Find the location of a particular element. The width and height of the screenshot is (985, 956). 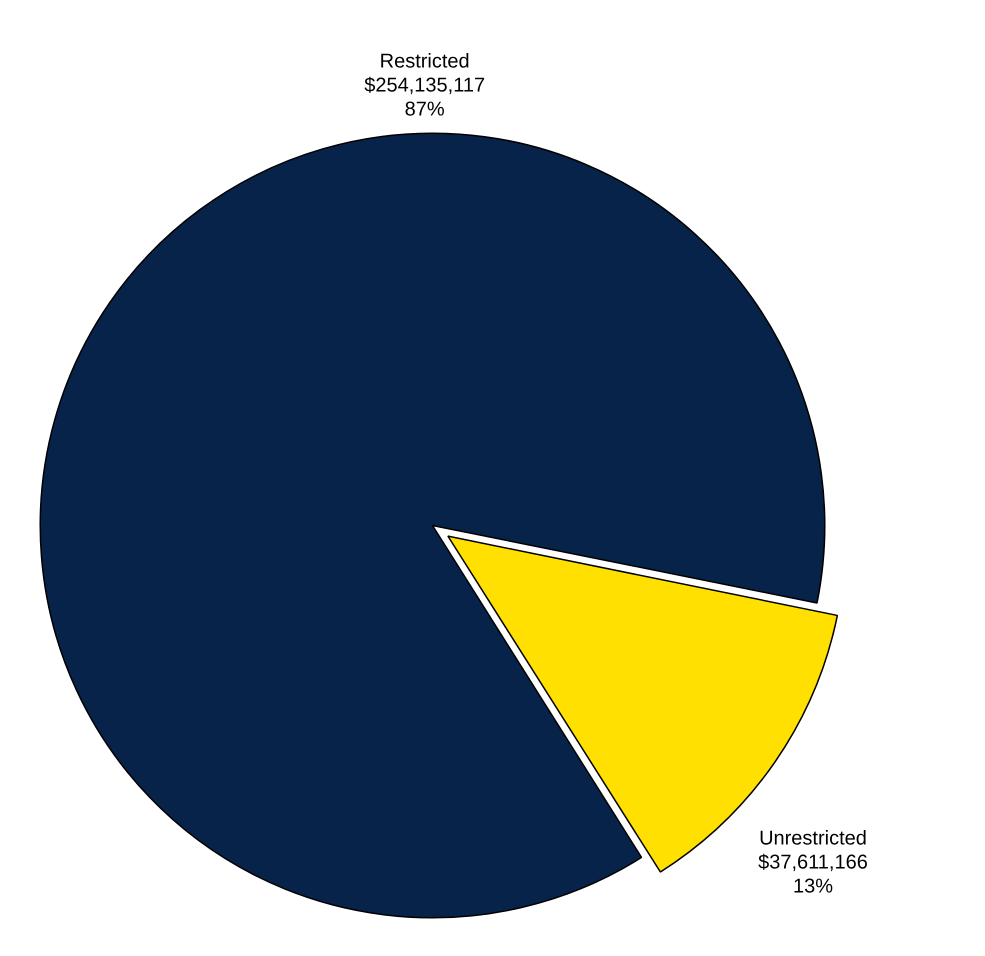

data-label: $254,135,117 87% is located at coordinates (425, 97).